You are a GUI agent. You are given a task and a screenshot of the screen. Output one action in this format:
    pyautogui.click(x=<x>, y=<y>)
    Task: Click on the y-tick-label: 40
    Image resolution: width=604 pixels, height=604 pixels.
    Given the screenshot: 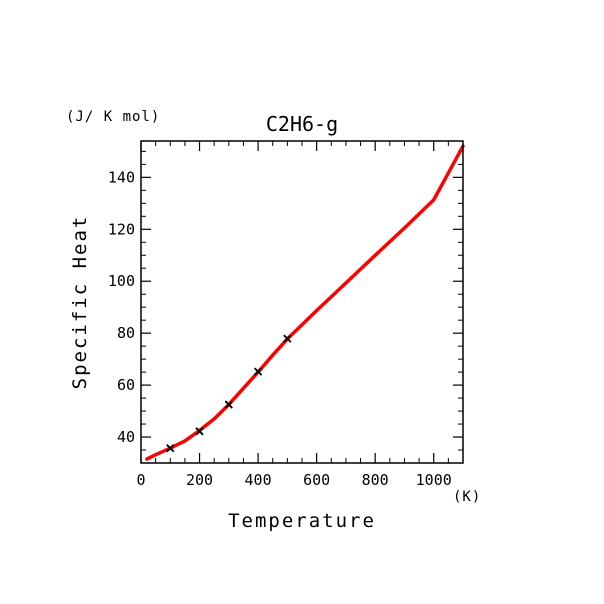 What is the action you would take?
    pyautogui.click(x=126, y=437)
    